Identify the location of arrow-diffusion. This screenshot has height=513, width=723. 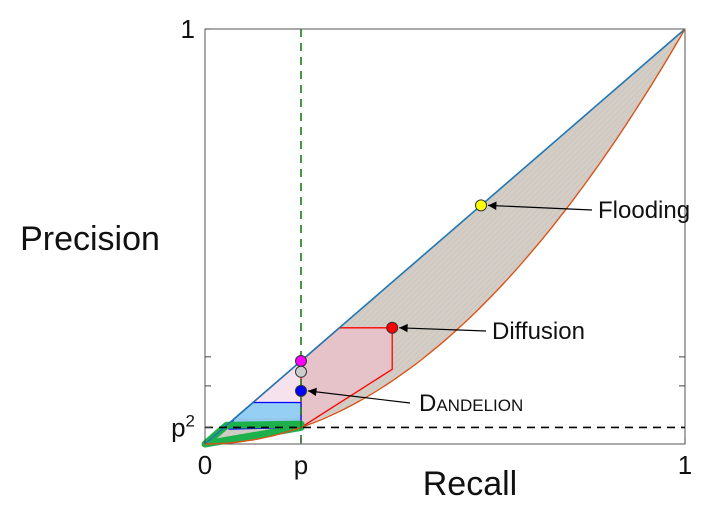
(443, 328).